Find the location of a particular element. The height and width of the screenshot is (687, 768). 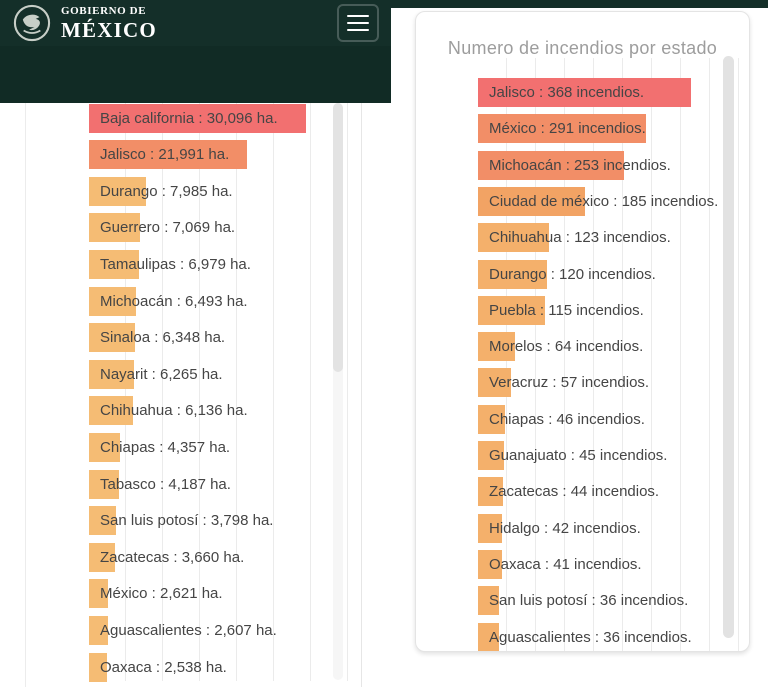

bar-row: Michoacán : 6,493 ha. is located at coordinates (224, 301).